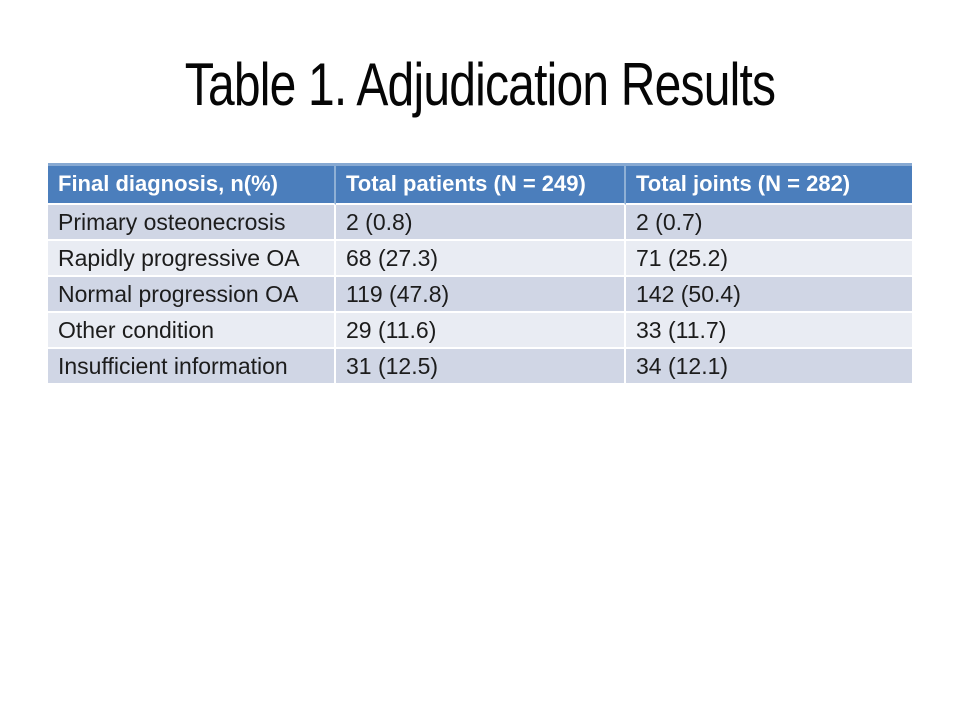 The height and width of the screenshot is (720, 960). I want to click on column-header-total-joints: Total joints (N = 282), so click(769, 185).